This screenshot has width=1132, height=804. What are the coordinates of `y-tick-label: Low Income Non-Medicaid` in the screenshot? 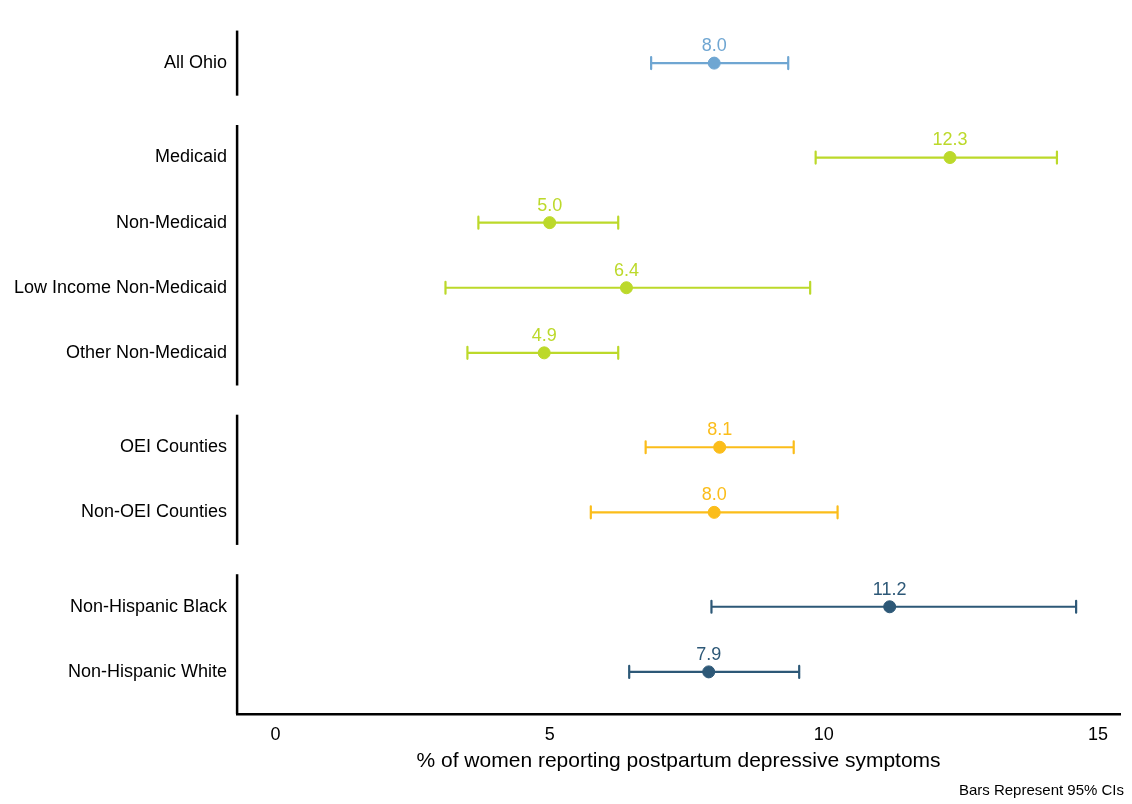 It's located at (120, 286).